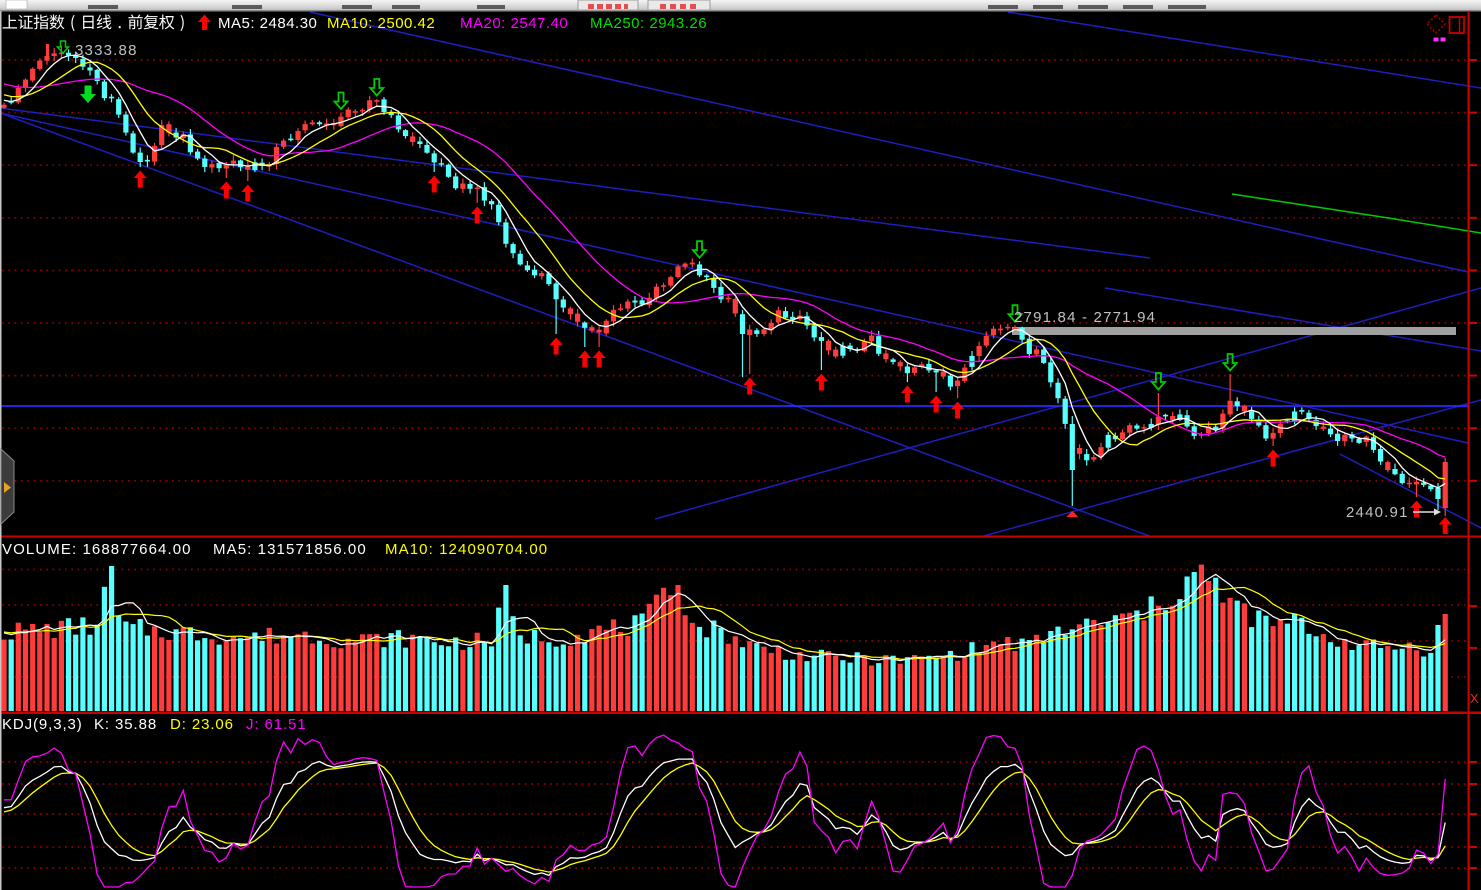 Image resolution: width=1481 pixels, height=890 pixels. Describe the element at coordinates (125, 724) in the screenshot. I see `svg-text: K: 35.88` at that location.